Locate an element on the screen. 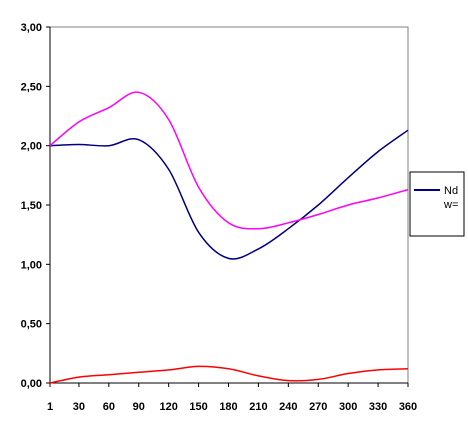 The image size is (468, 427). x-tick-label: 180 is located at coordinates (228, 407).